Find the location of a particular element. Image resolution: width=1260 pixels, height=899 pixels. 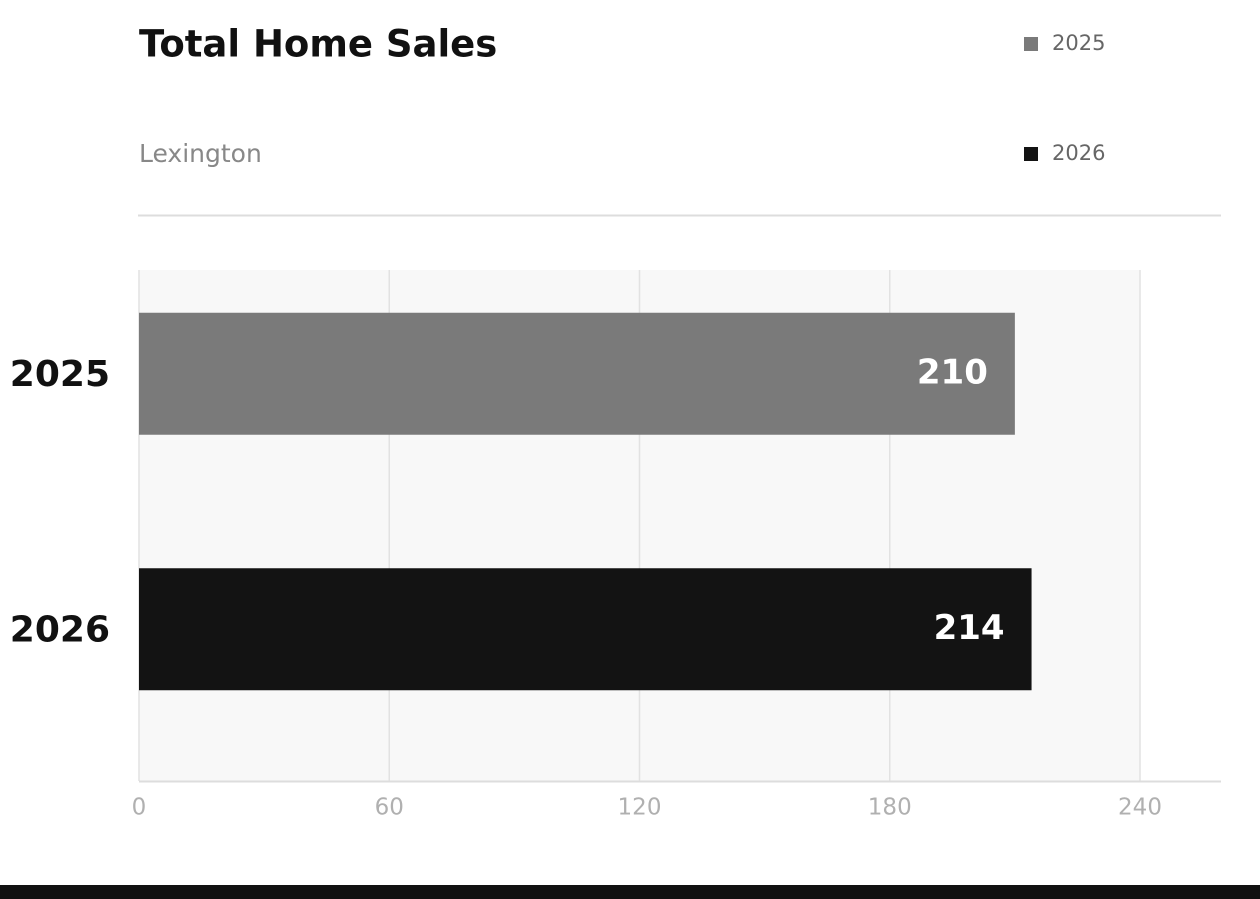

x-tick-label: 120 is located at coordinates (640, 808).